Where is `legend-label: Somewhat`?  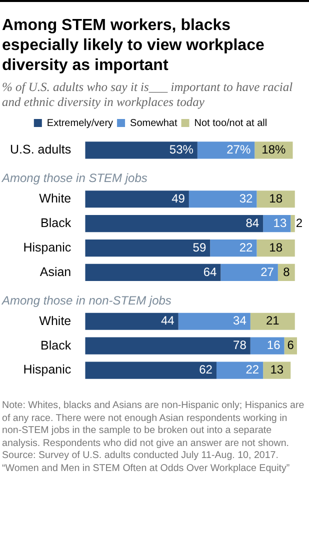 legend-label: Somewhat is located at coordinates (154, 123).